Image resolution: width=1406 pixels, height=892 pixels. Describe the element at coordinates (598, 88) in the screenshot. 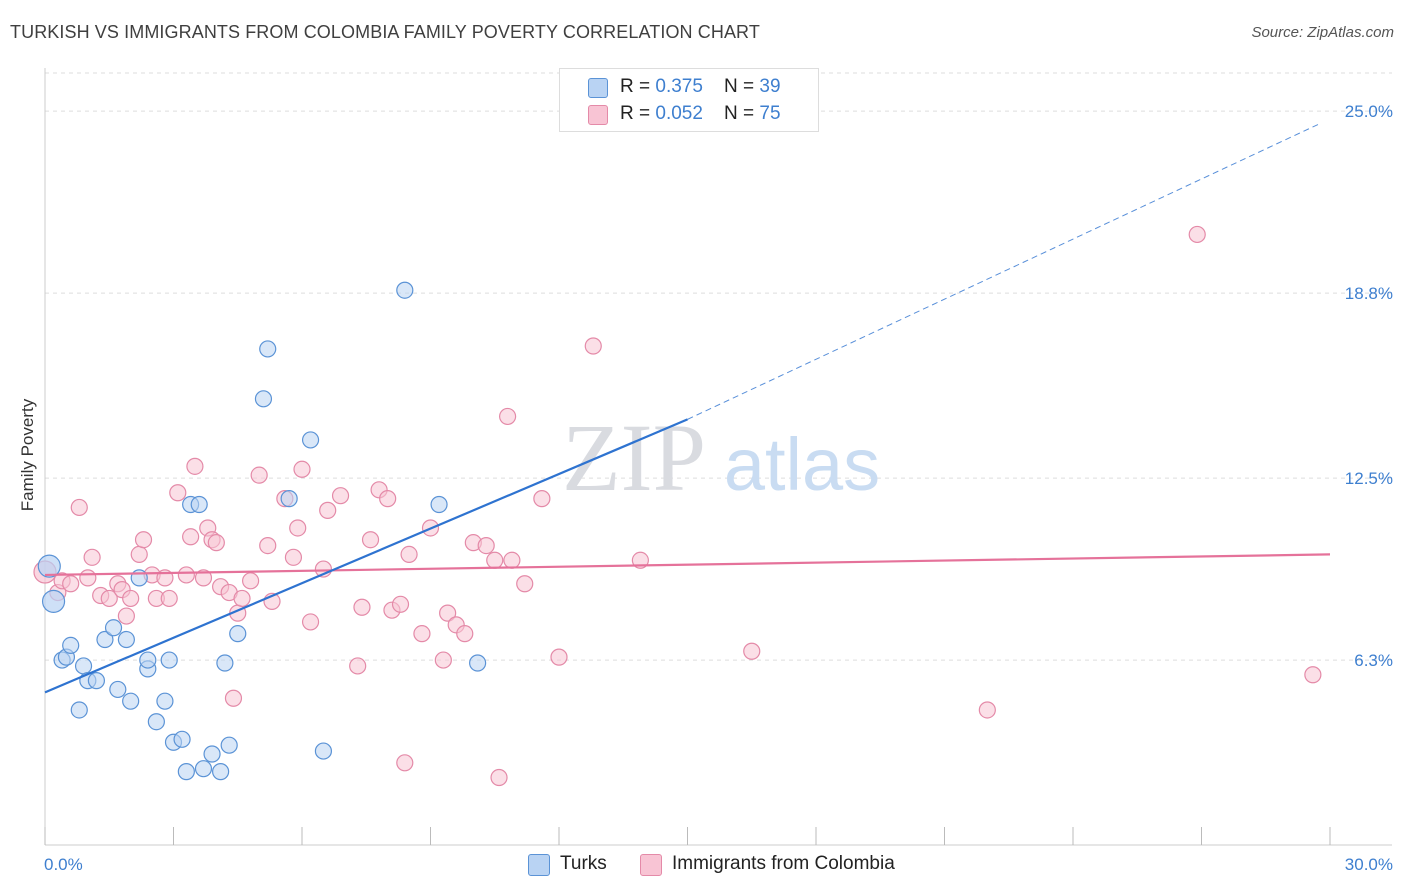

I see `legend-swatch-turks` at that location.